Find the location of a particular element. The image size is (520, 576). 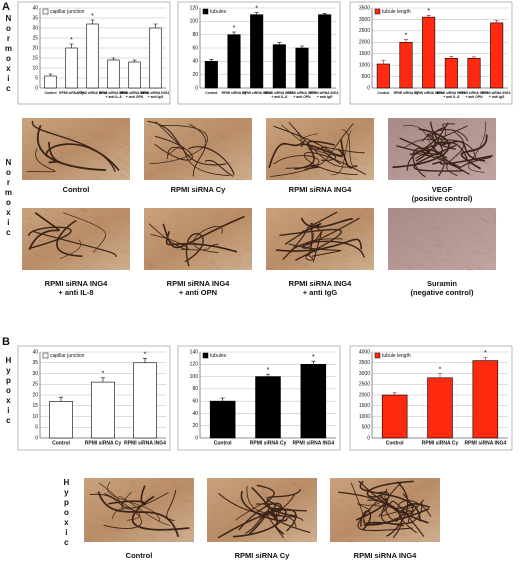

legend-swatch is located at coordinates (377, 11).